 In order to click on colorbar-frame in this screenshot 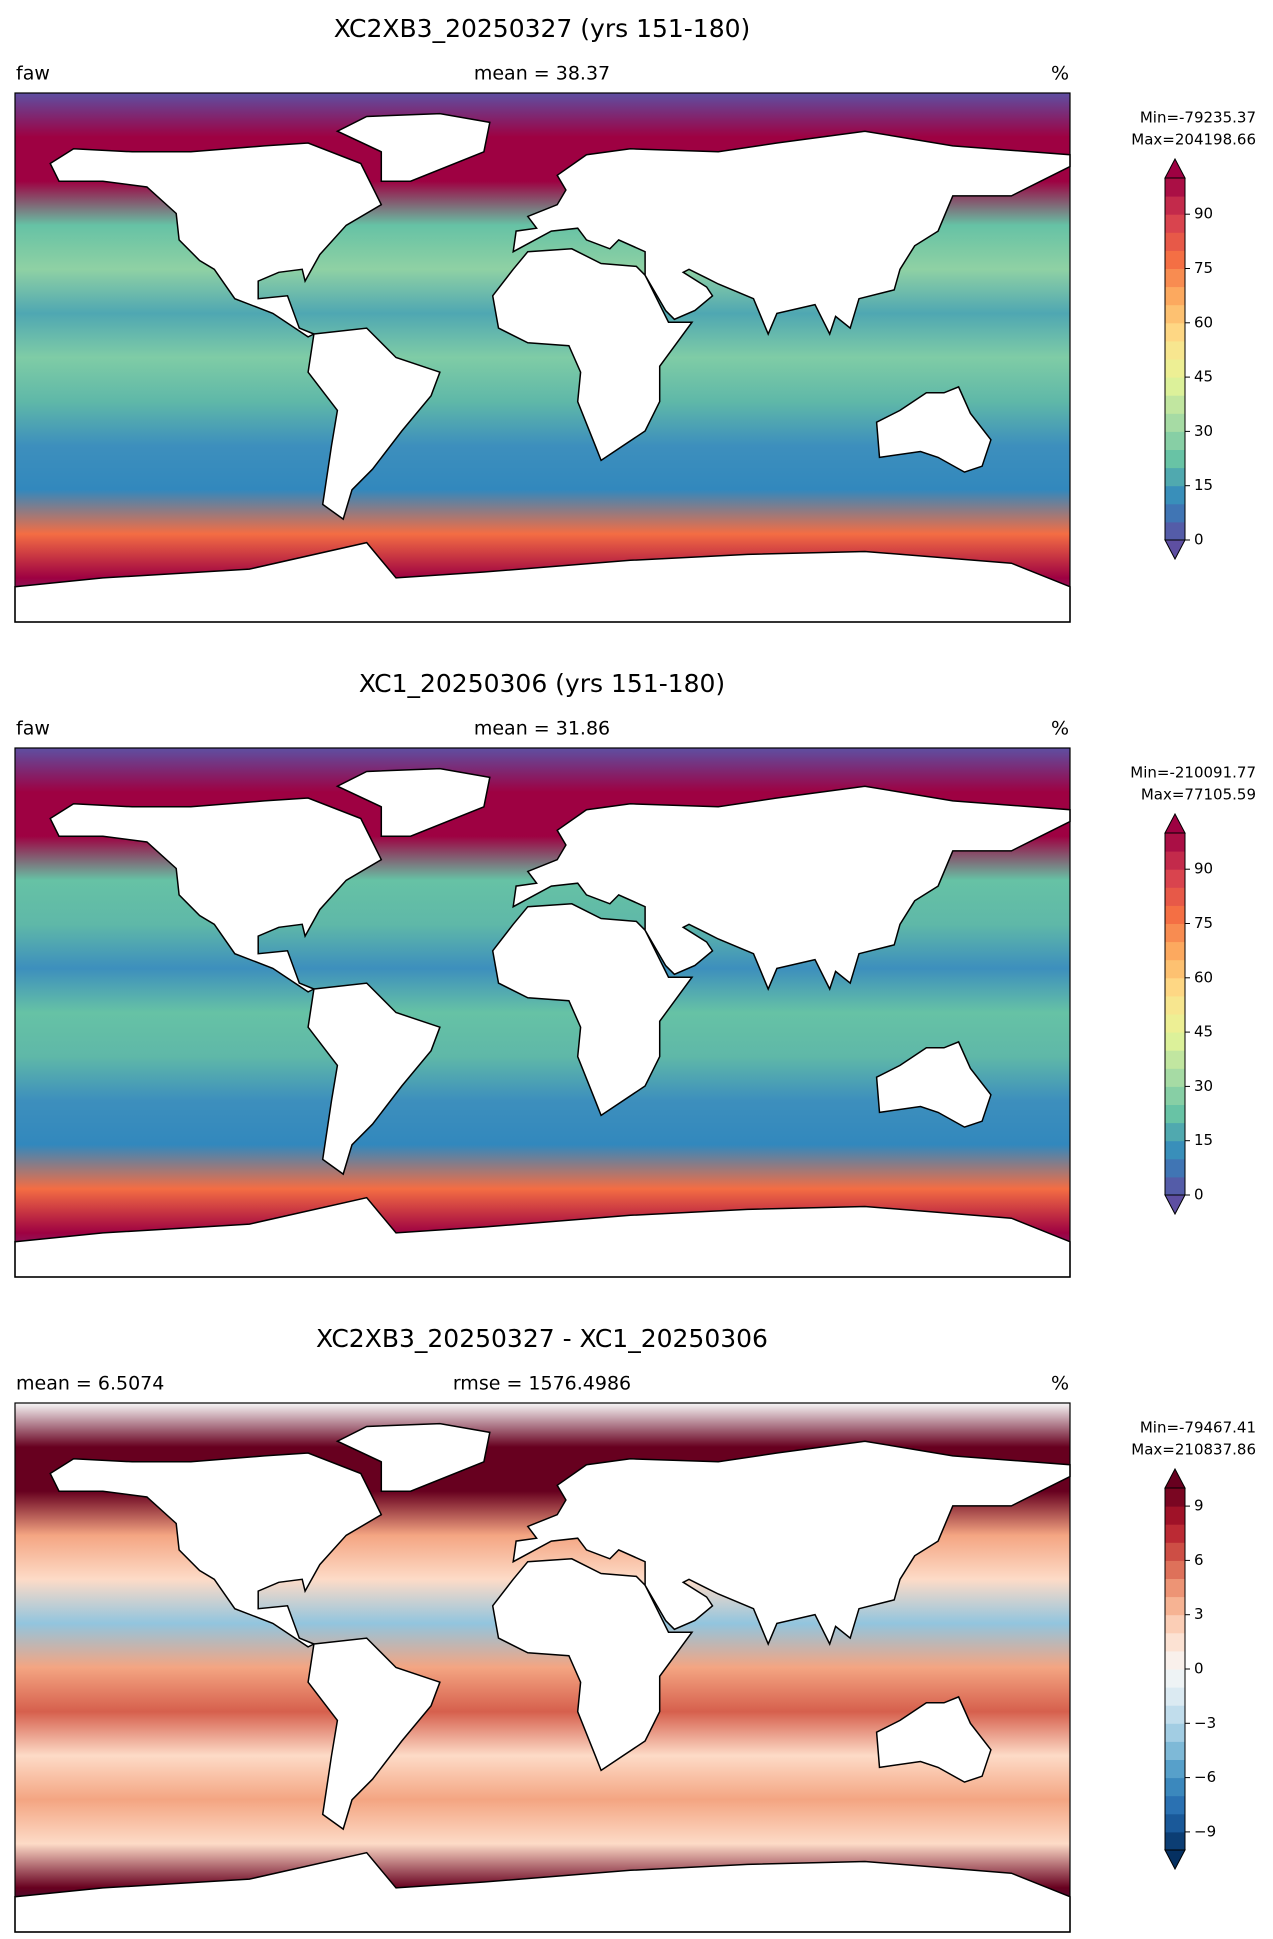, I will do `click(1175, 359)`.